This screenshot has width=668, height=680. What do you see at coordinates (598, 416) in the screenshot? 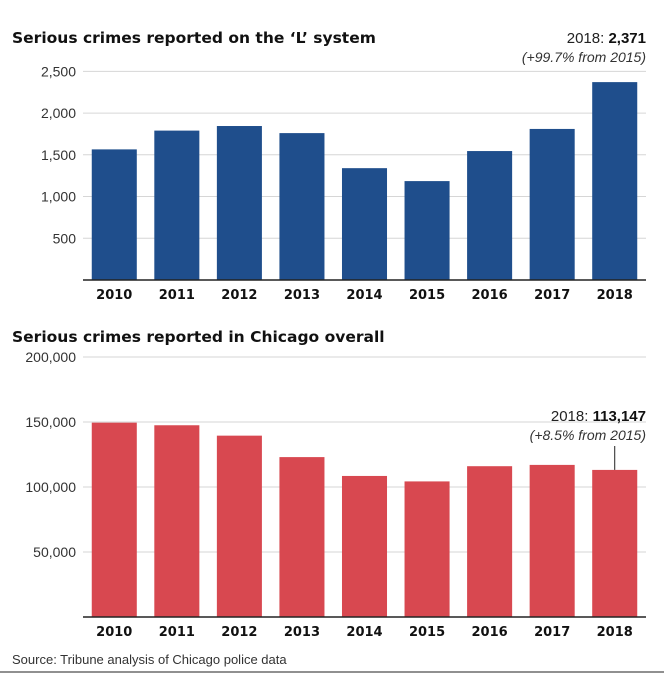
I see `chart2-annotation: 2018: 113,147` at bounding box center [598, 416].